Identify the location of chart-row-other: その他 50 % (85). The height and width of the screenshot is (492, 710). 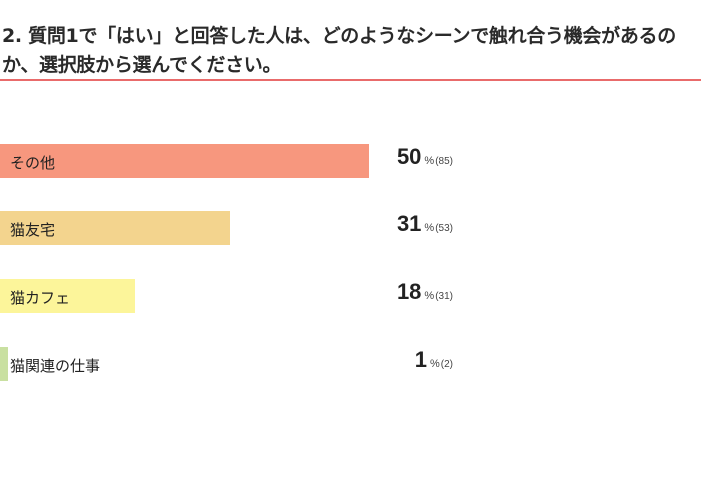
(355, 161).